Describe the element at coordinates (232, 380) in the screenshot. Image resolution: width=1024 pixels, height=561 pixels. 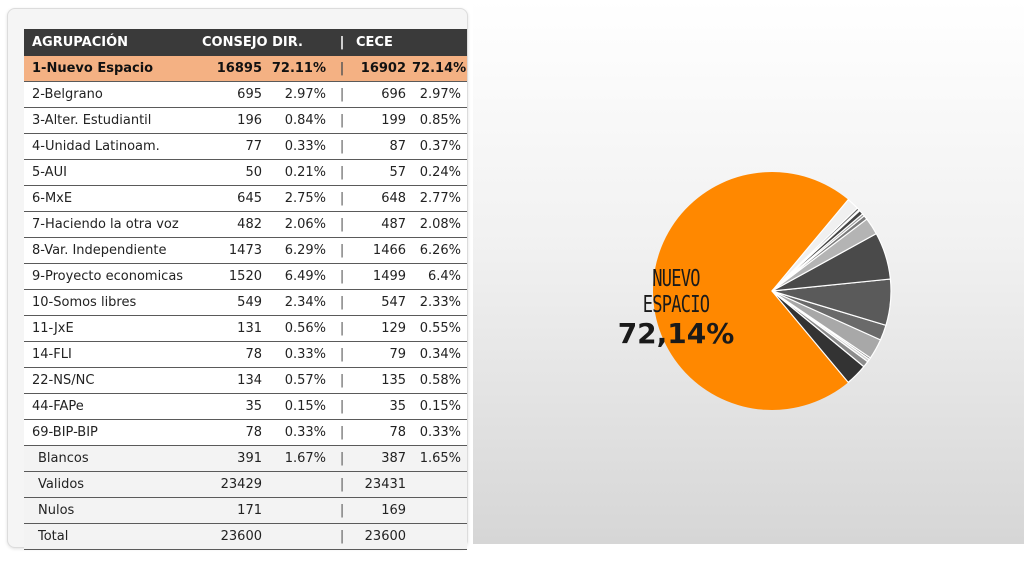
I see `row-cd-votes: 134` at that location.